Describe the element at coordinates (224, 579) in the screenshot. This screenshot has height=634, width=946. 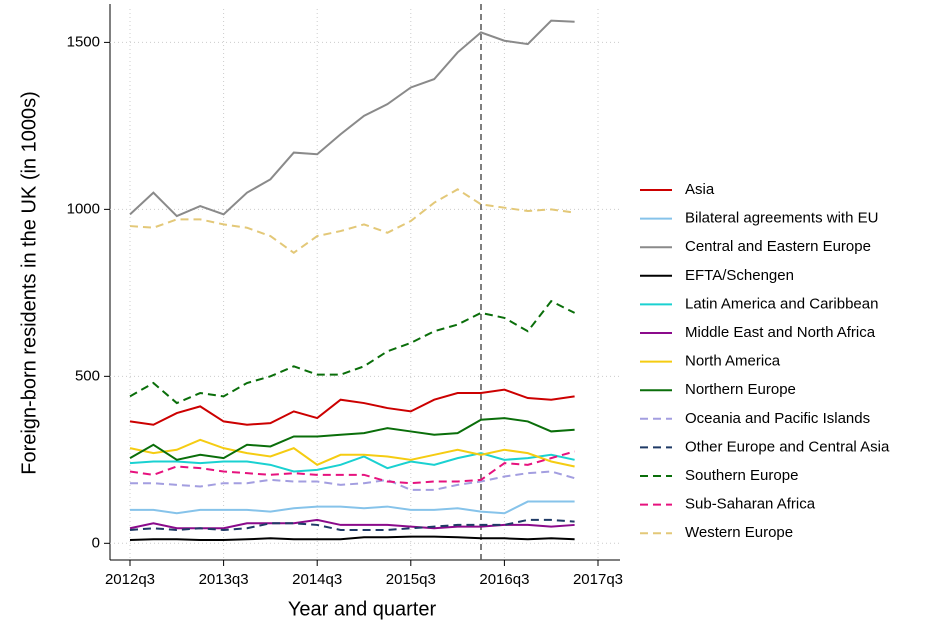
I see `x-tick-label: 2013q3` at that location.